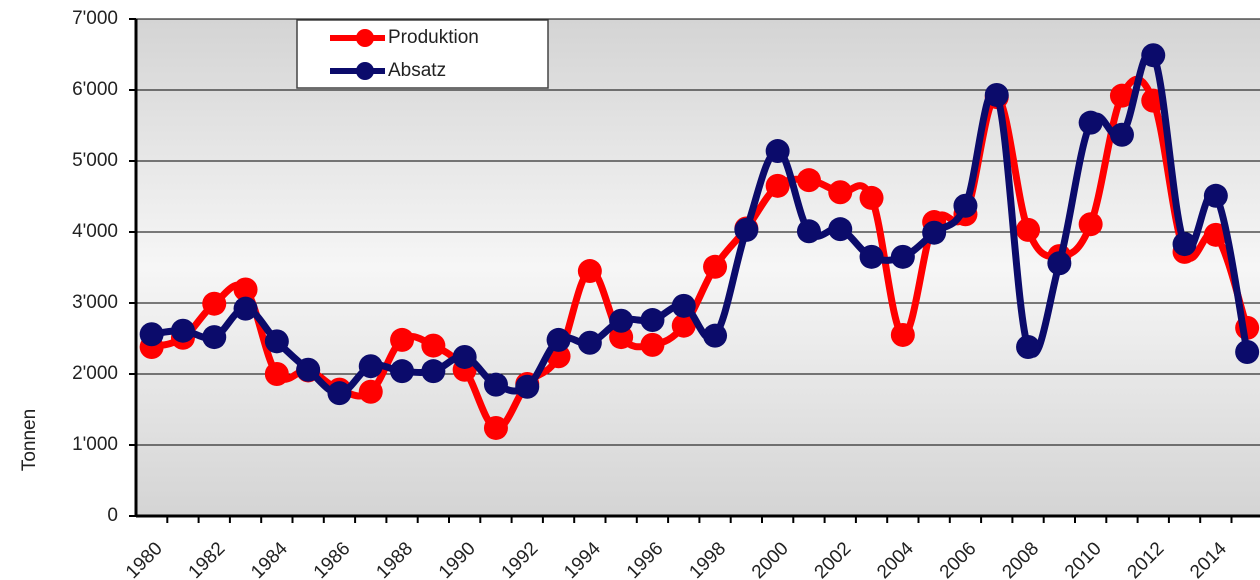 Image resolution: width=1260 pixels, height=580 pixels. I want to click on x-tick-label: 2010, so click(1083, 559).